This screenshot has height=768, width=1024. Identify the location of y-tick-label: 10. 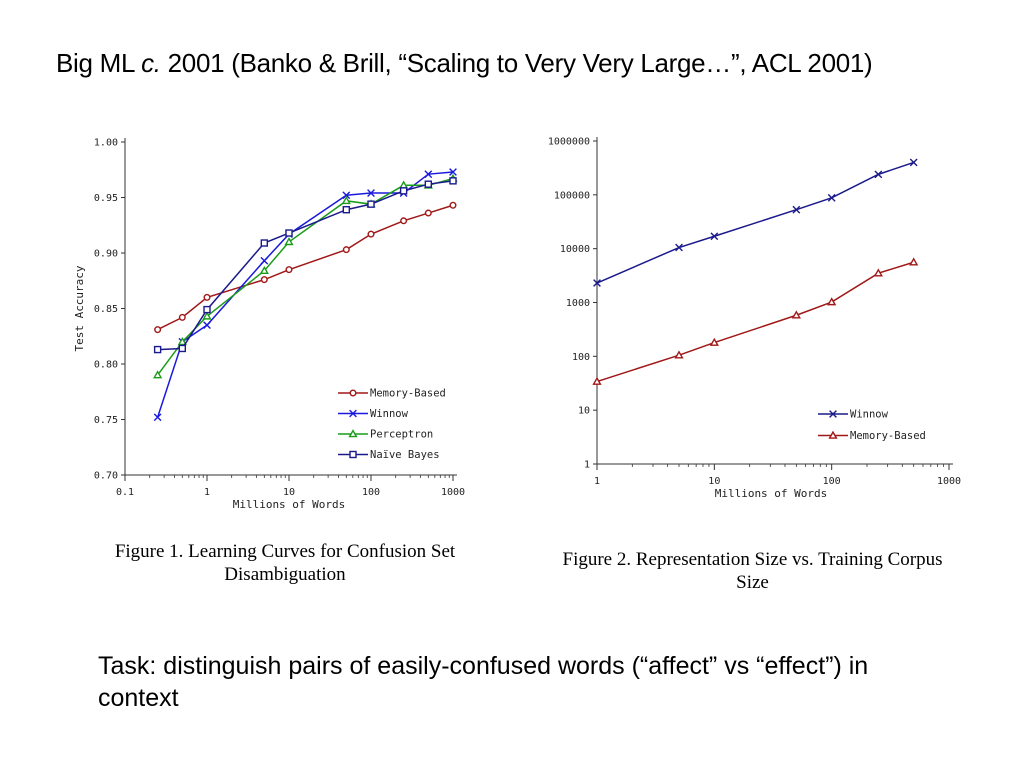
(584, 411).